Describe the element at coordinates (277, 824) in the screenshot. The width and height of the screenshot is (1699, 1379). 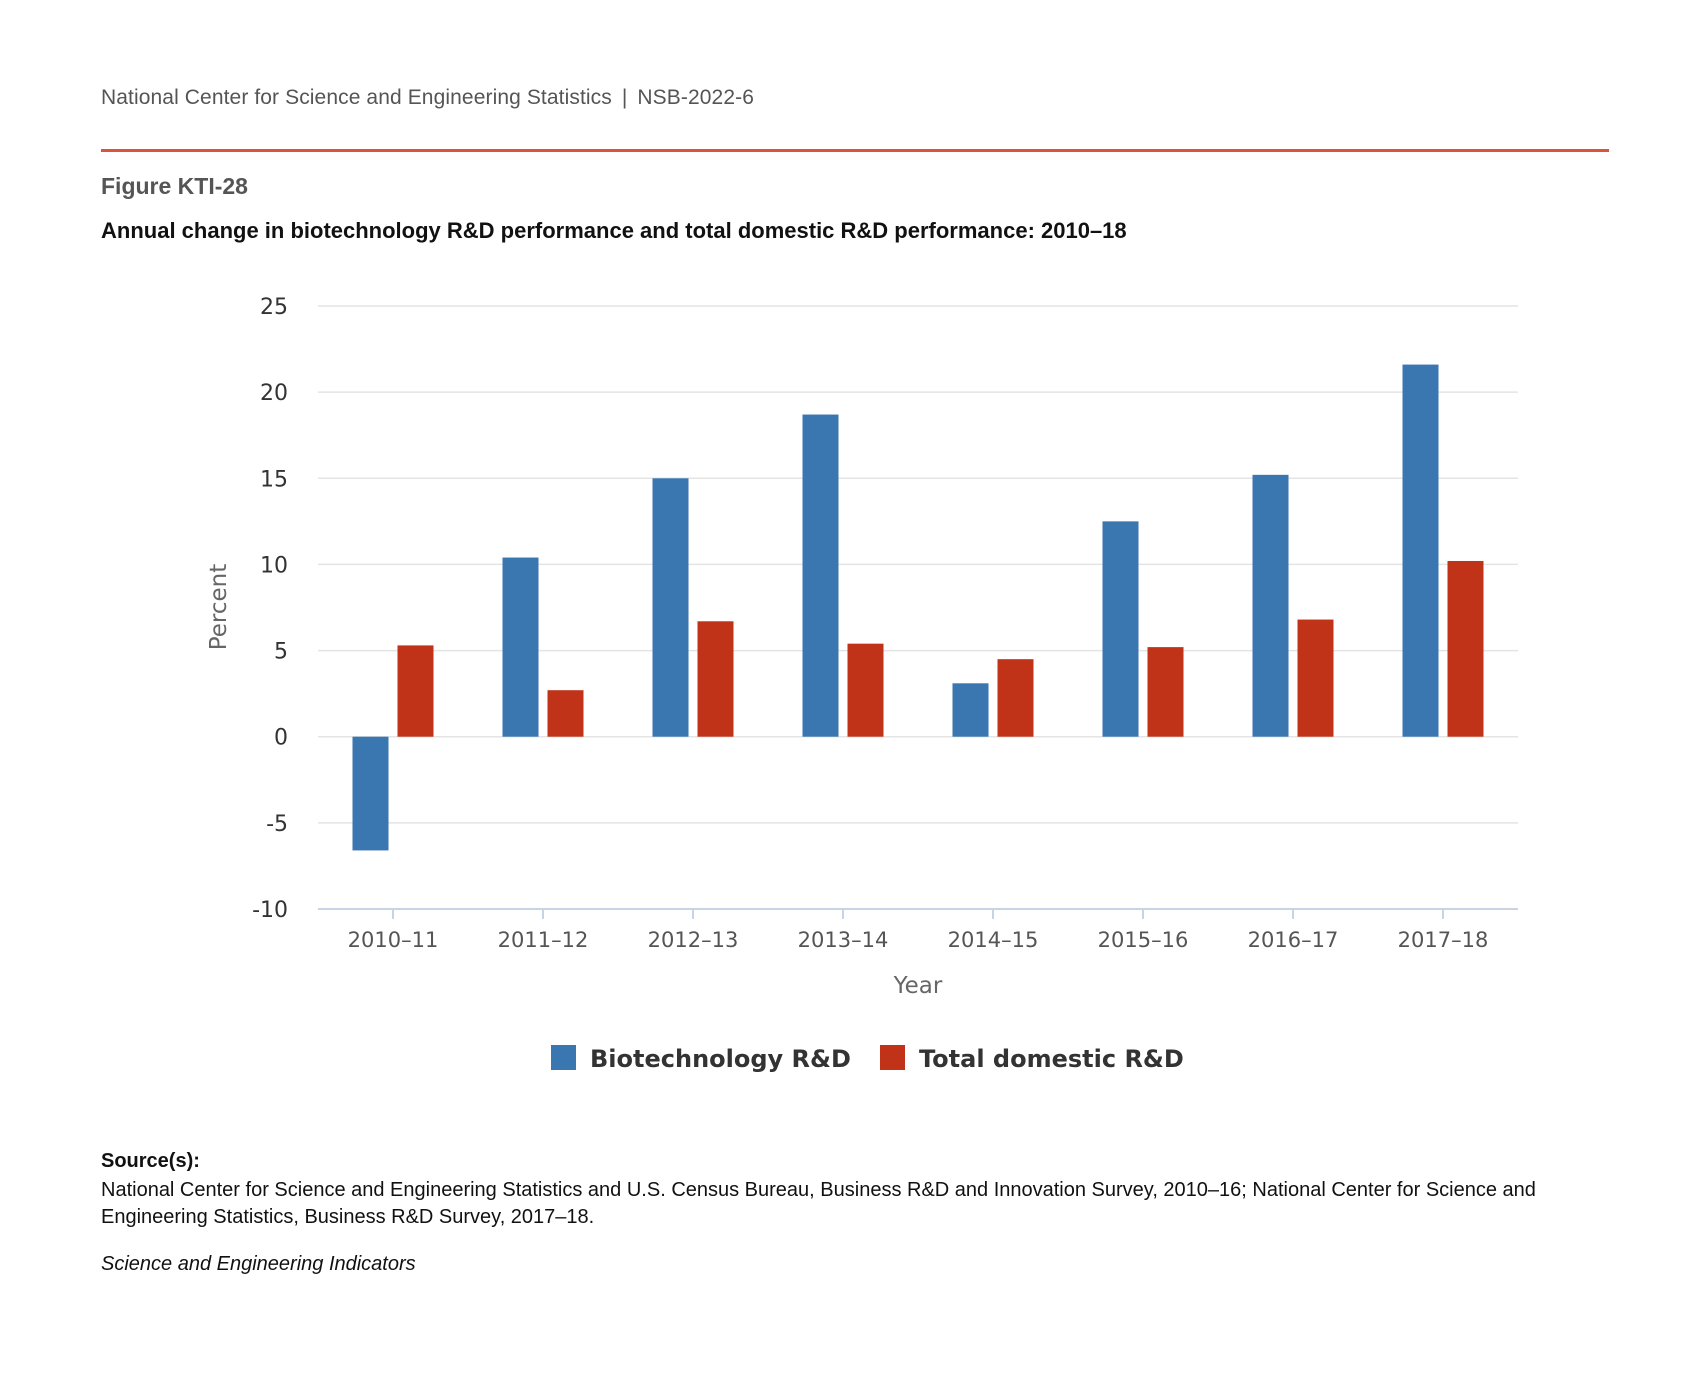
I see `y-tick-label: -5` at that location.